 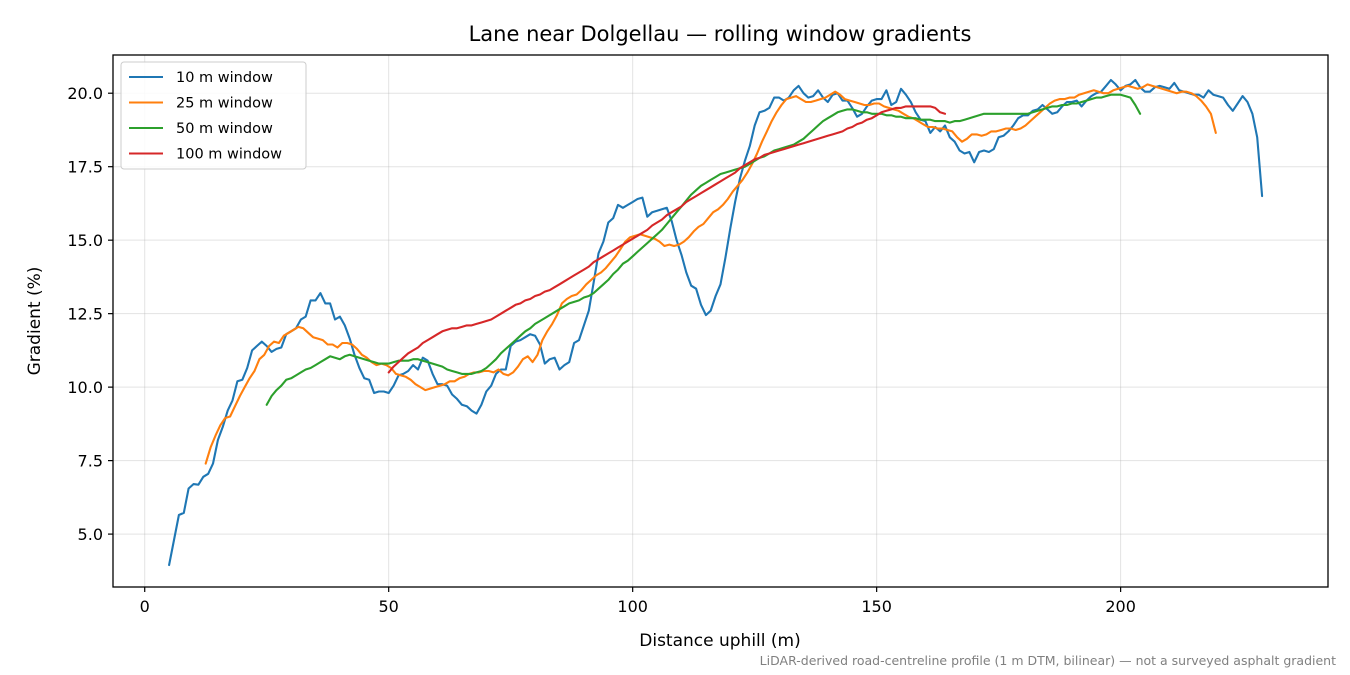 I want to click on y-tick-label: 10.0, so click(x=85, y=387).